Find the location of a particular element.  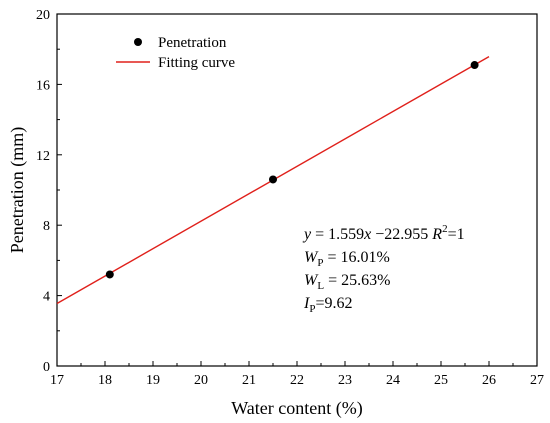

legend: Penetration Fitting curve is located at coordinates (175, 53).